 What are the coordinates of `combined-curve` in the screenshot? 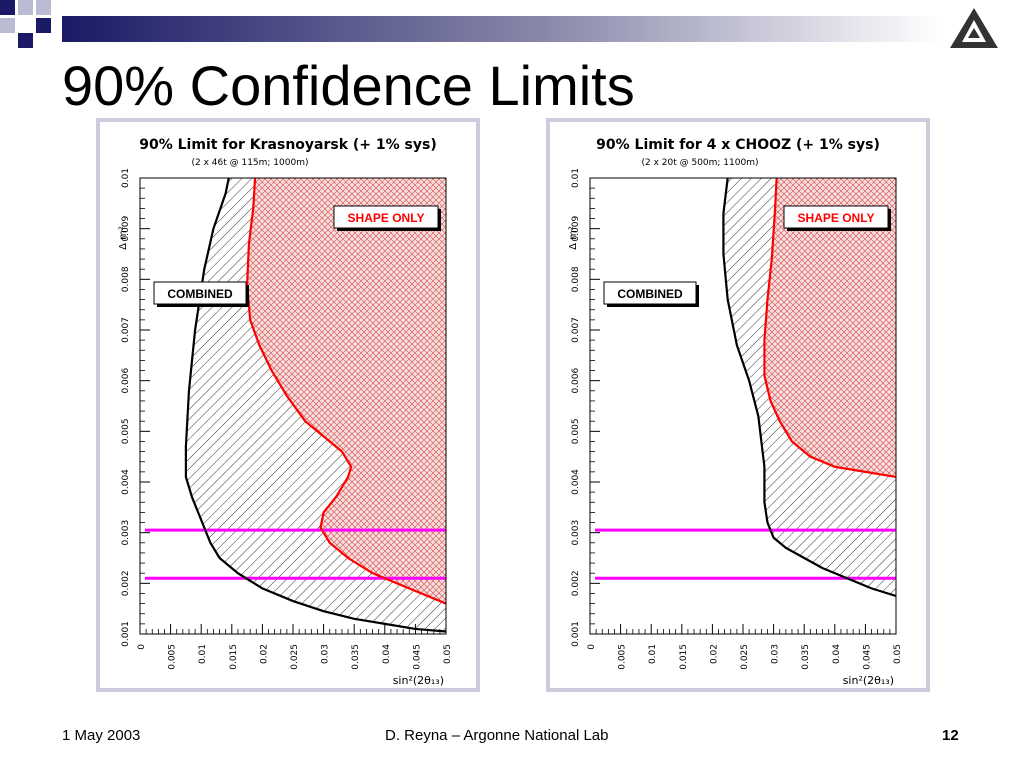 It's located at (809, 388).